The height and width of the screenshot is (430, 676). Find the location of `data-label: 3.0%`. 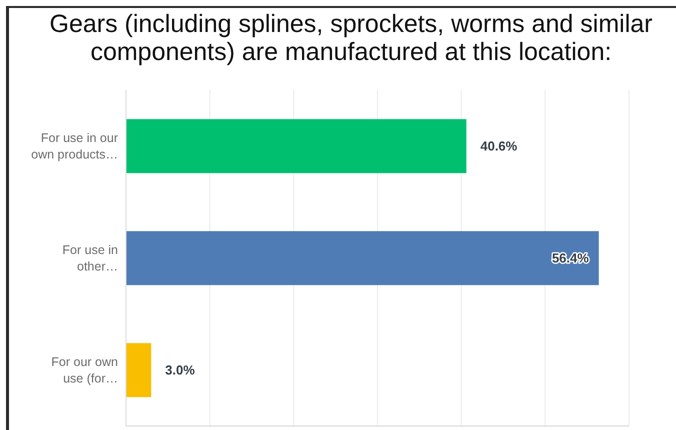

data-label: 3.0% is located at coordinates (180, 370).